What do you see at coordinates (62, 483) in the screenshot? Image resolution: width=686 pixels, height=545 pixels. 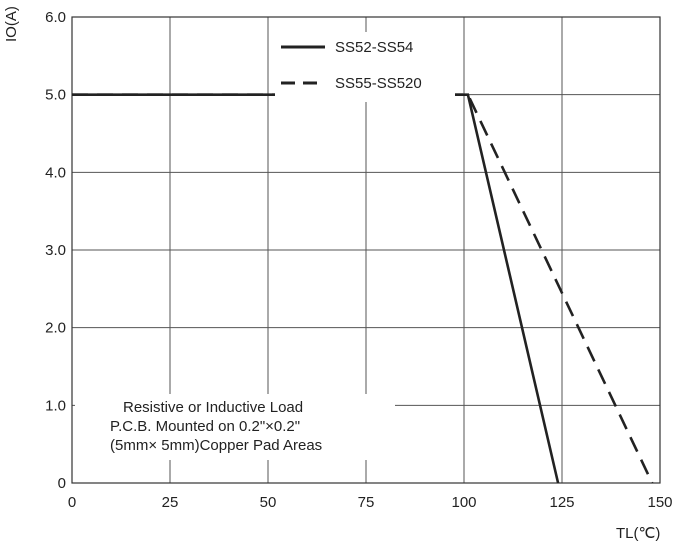 I see `y-tick-label: 0` at bounding box center [62, 483].